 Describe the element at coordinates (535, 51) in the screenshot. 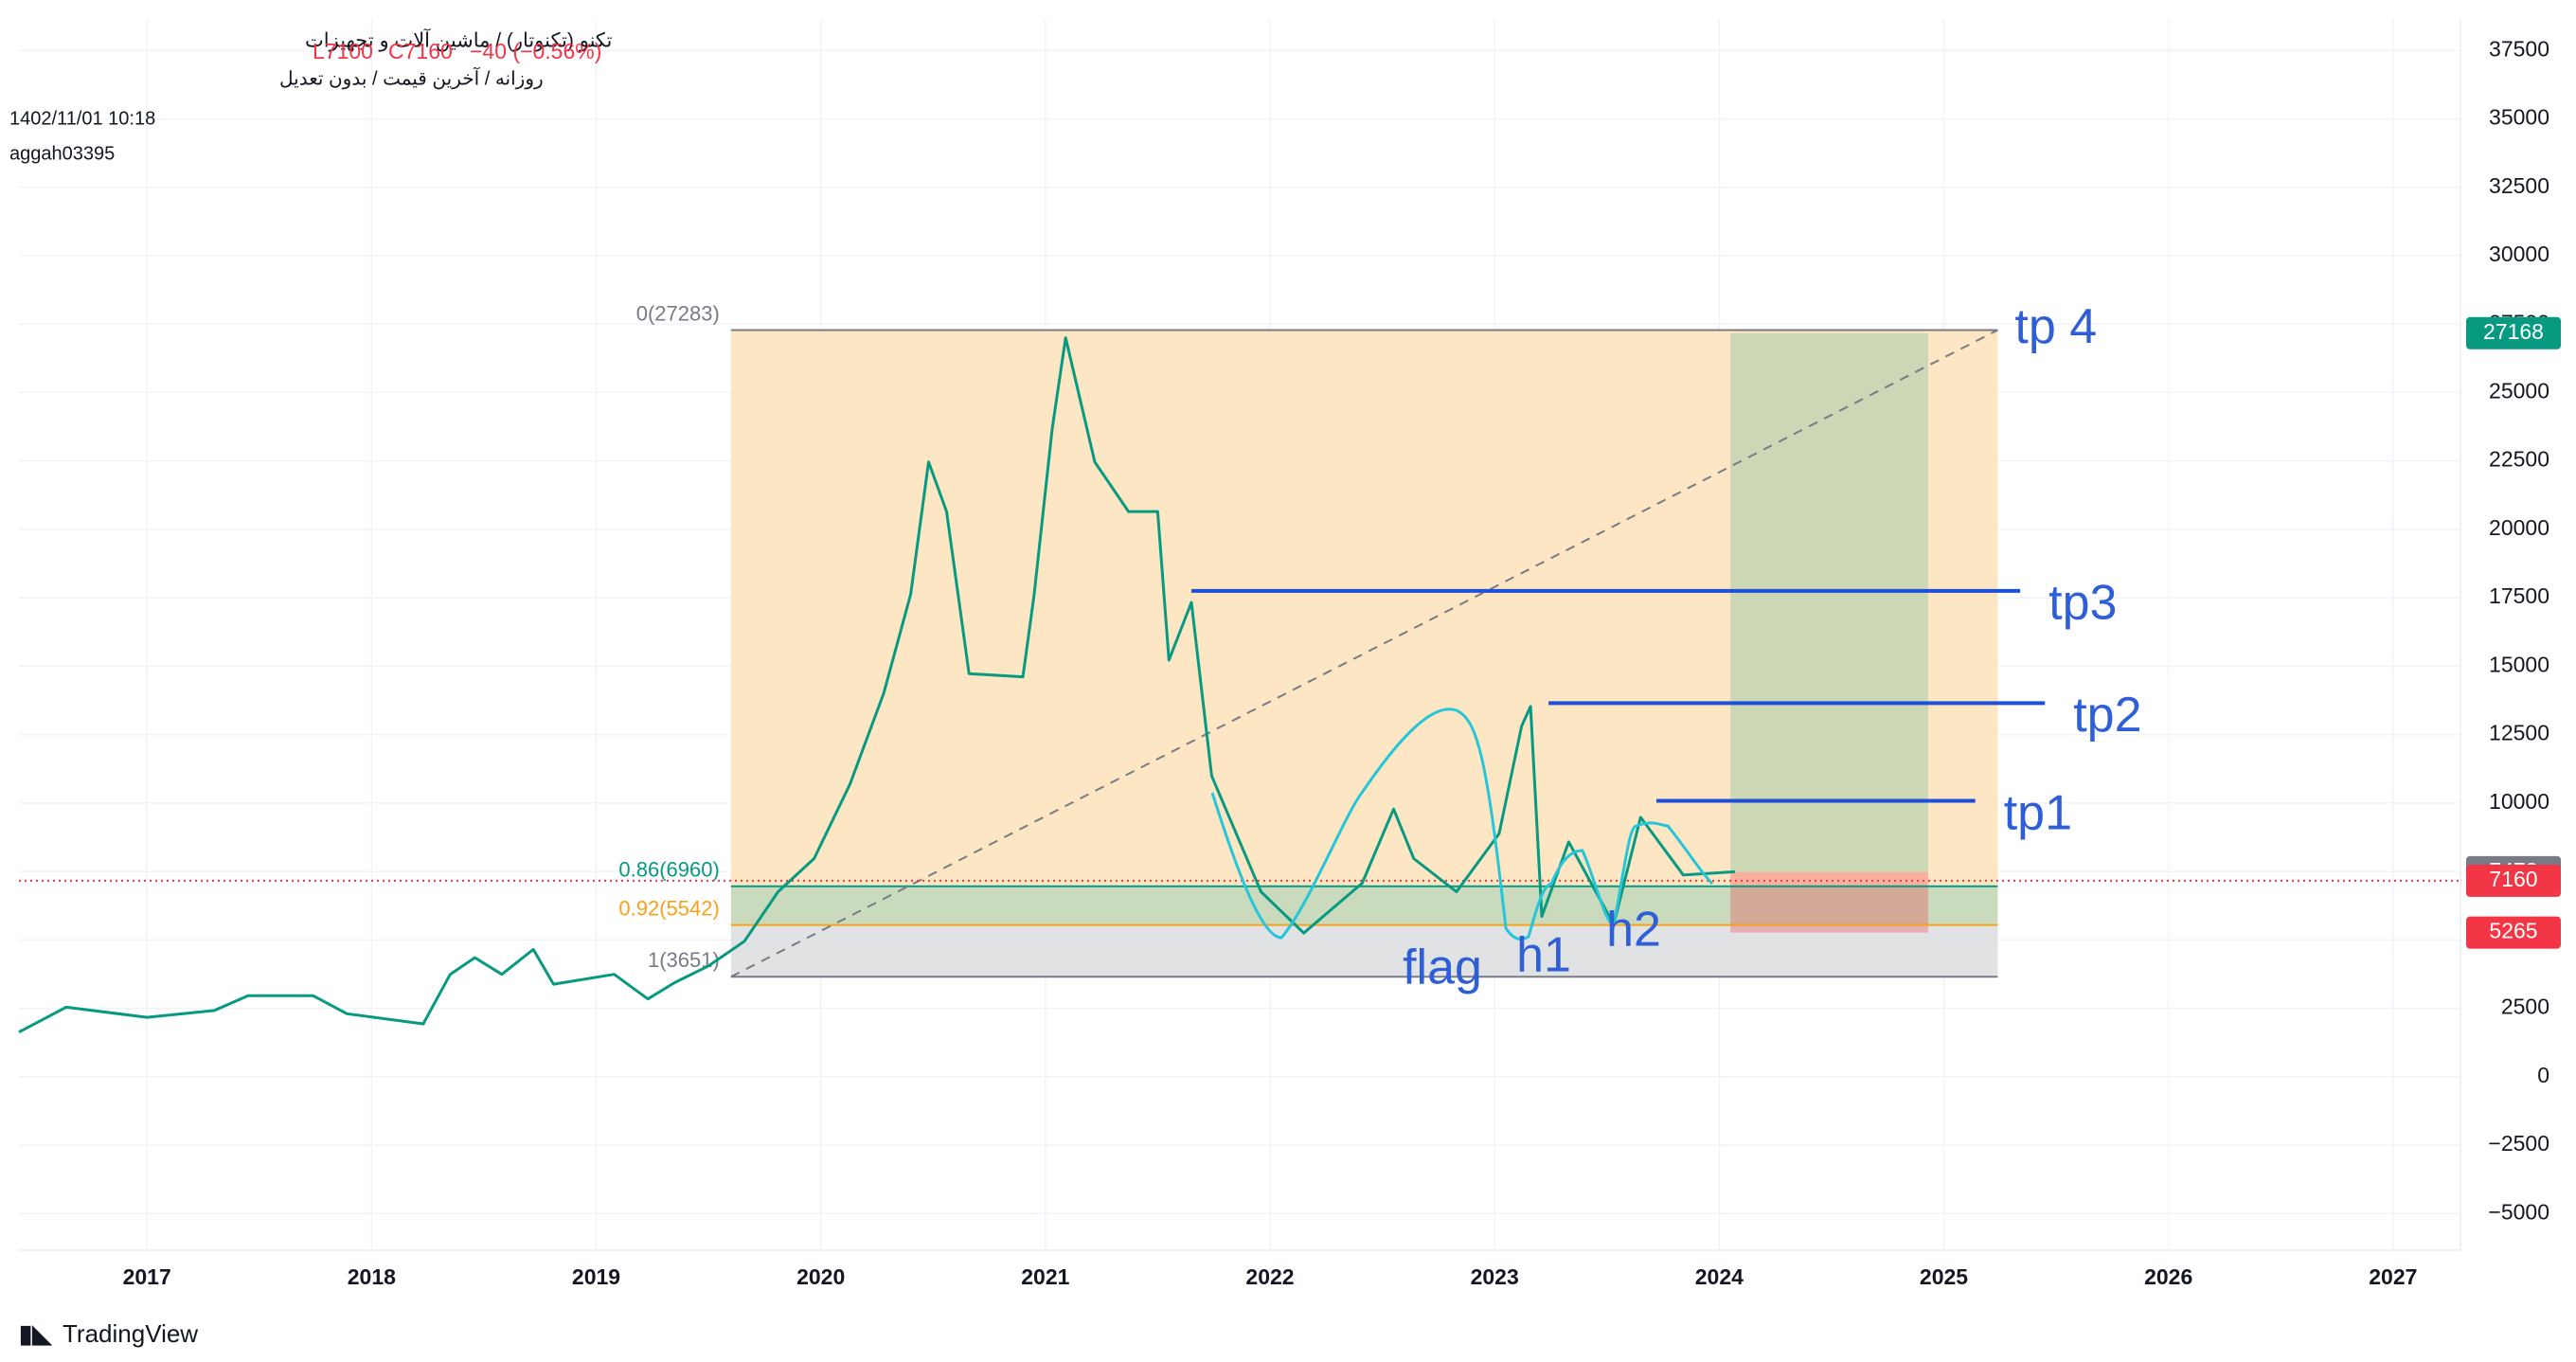

I see `ohlc-change: −40 (−0.56%)` at that location.